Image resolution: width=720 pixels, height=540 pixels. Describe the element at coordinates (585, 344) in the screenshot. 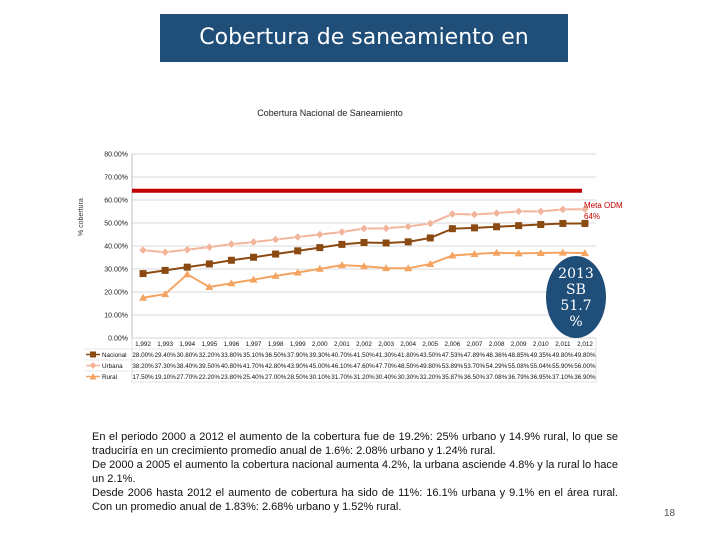

I see `x-tick-label: 2,012` at that location.